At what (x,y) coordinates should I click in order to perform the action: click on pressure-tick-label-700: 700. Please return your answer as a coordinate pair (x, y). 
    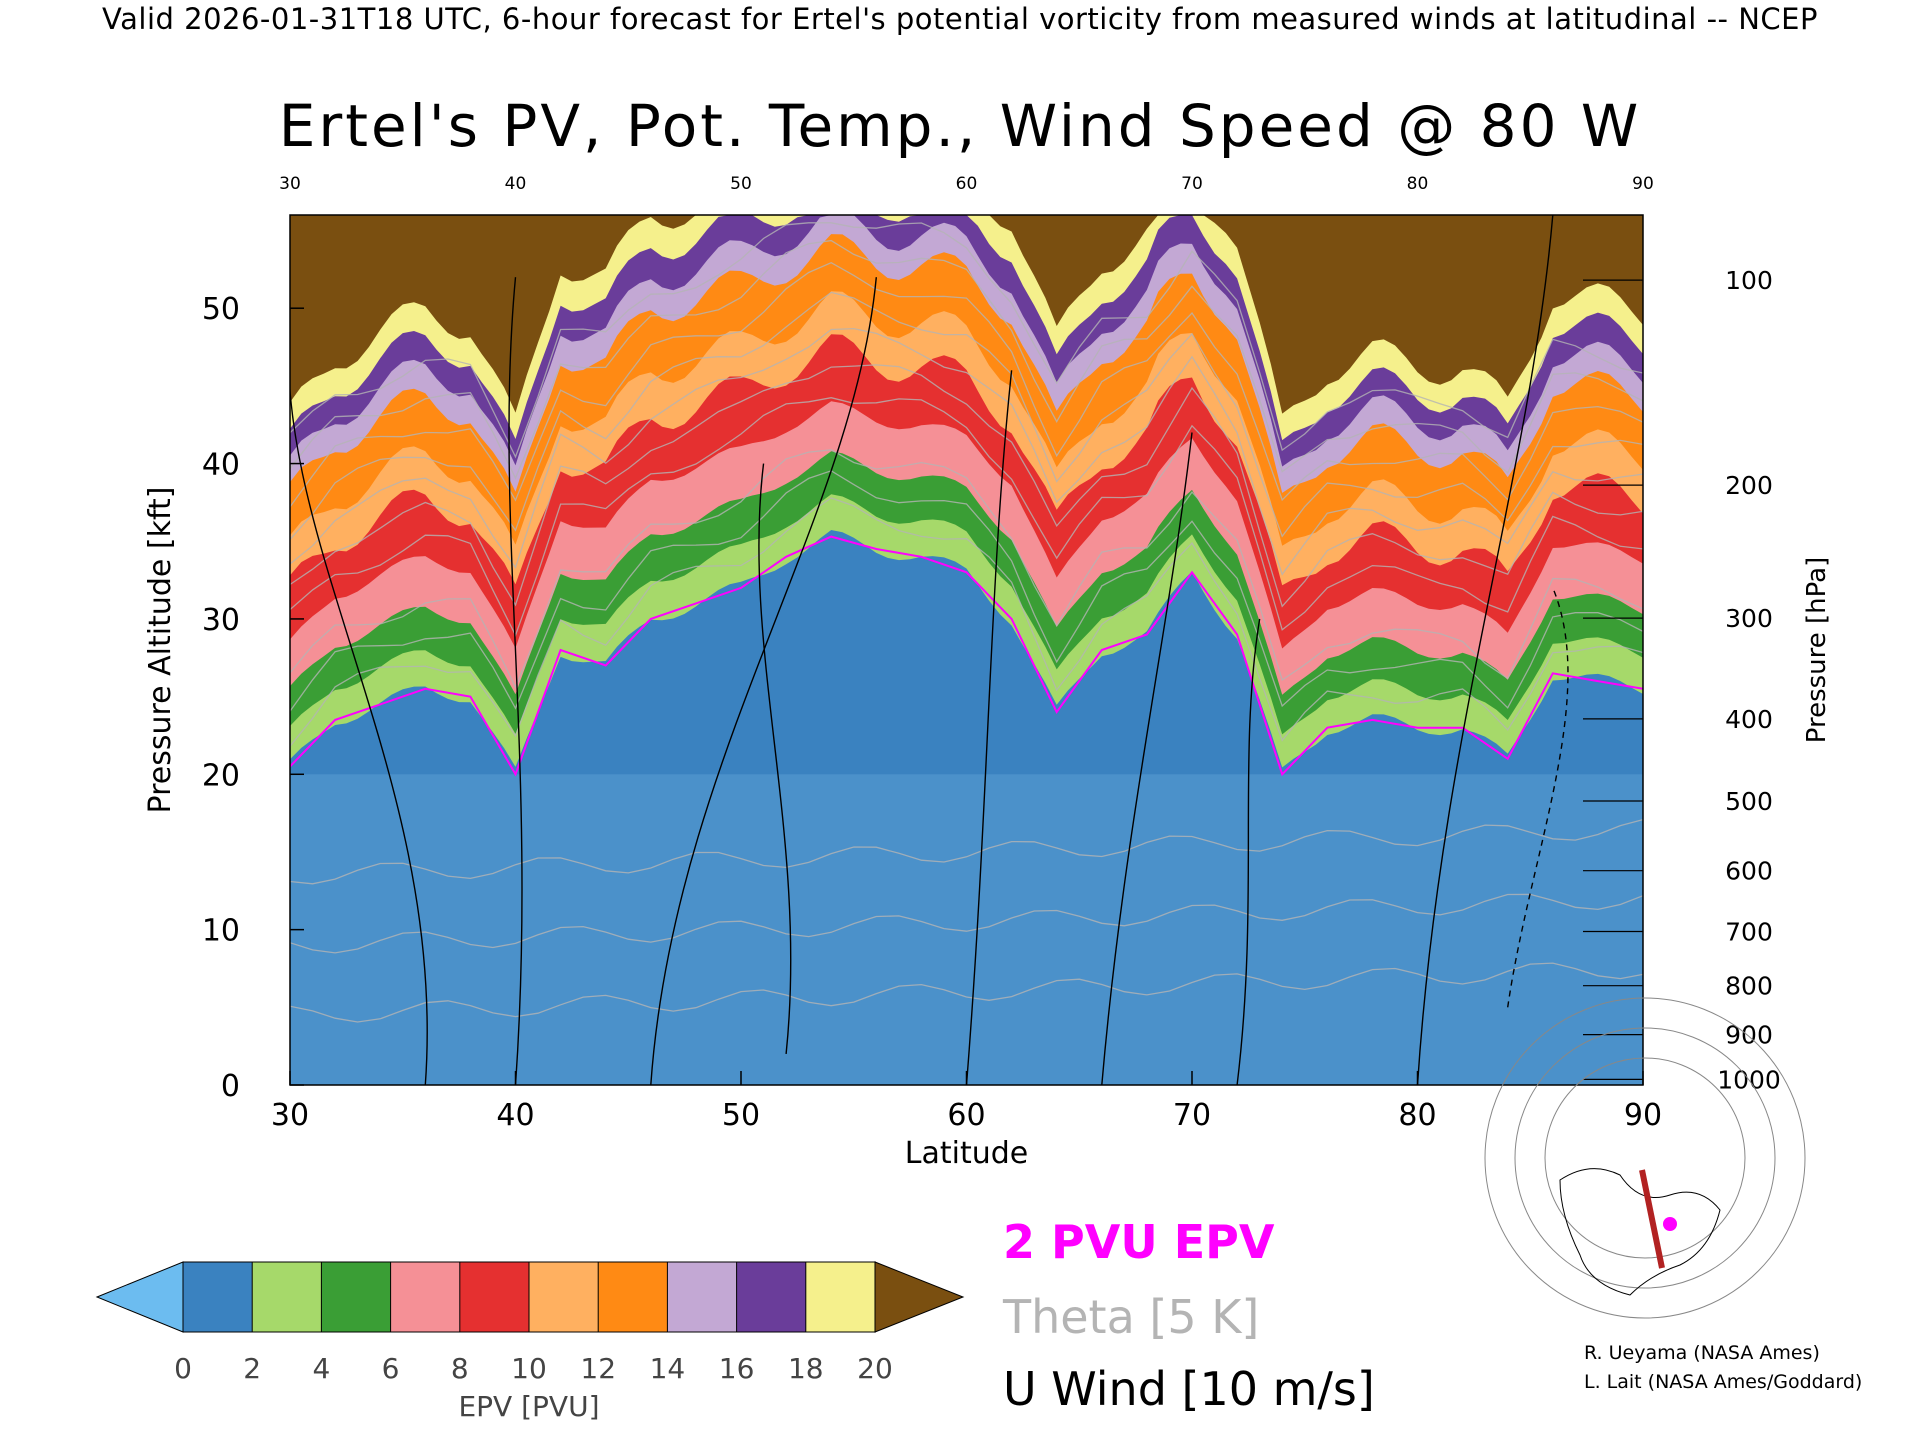
    Looking at the image, I should click on (1749, 932).